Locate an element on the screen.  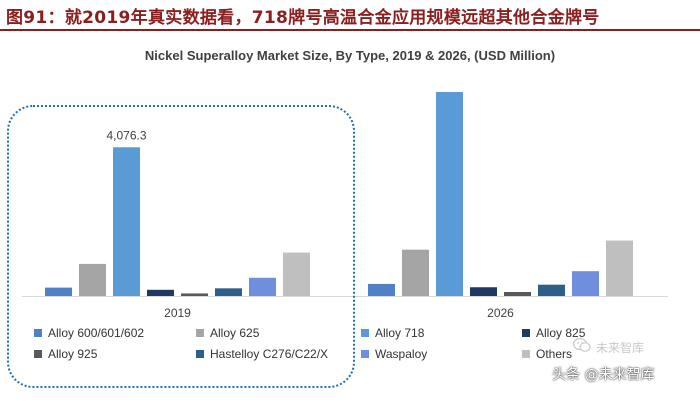
legend-label-alloy-925: Alloy 925 is located at coordinates (73, 354).